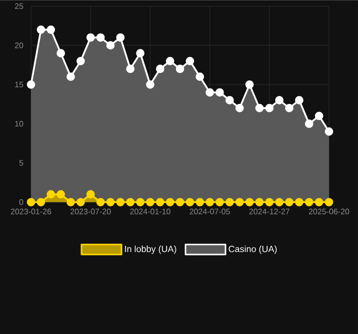 This screenshot has height=334, width=358. Describe the element at coordinates (21, 202) in the screenshot. I see `y-tick-label: 0` at that location.